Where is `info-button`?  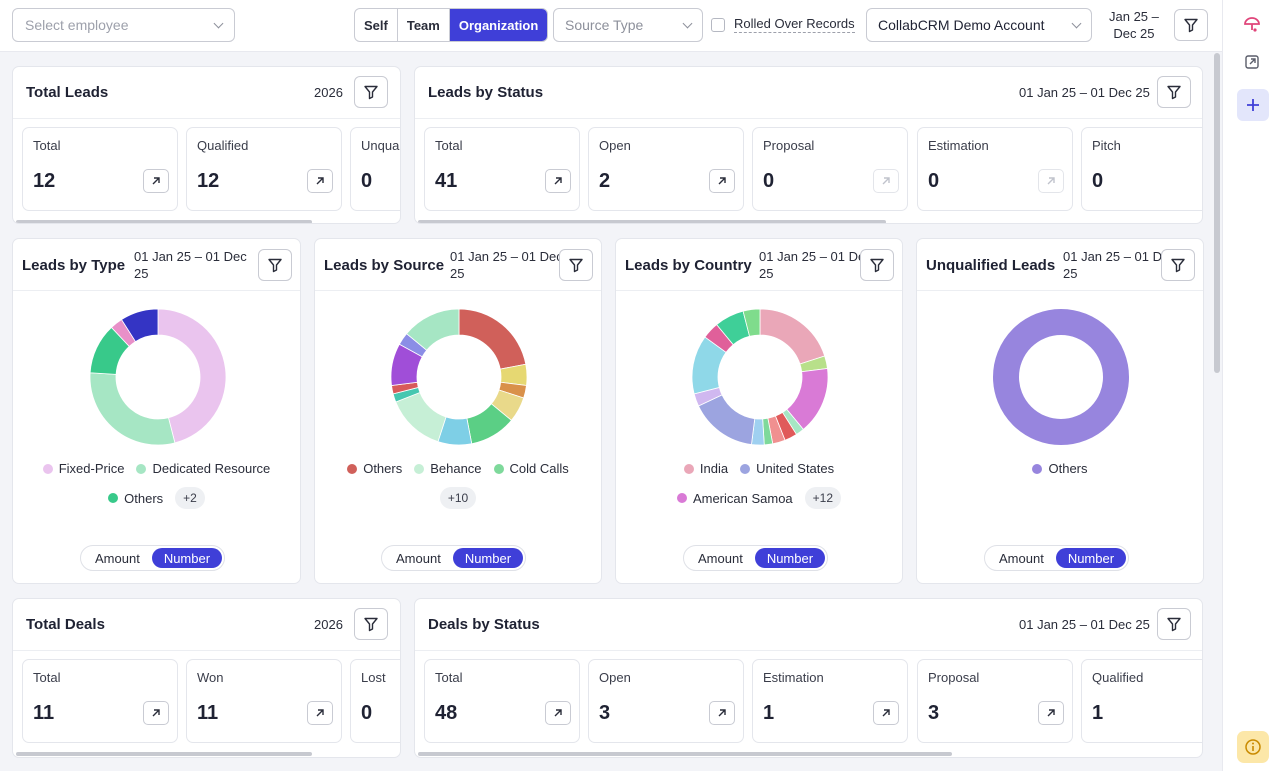
info-button is located at coordinates (1253, 747).